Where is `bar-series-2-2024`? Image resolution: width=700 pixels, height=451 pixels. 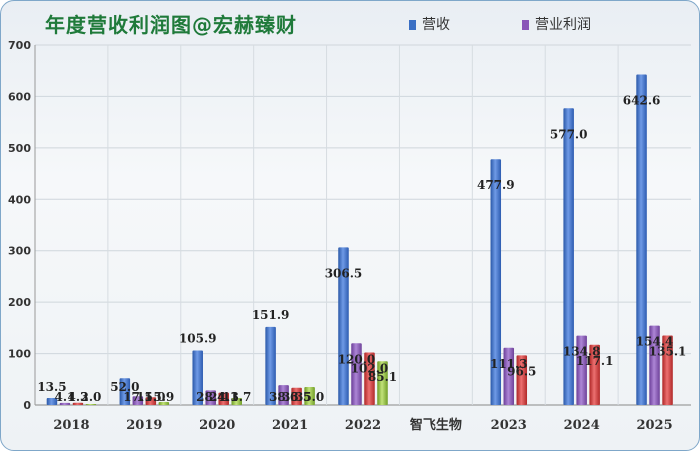
bar-series-2-2024 is located at coordinates (594, 374).